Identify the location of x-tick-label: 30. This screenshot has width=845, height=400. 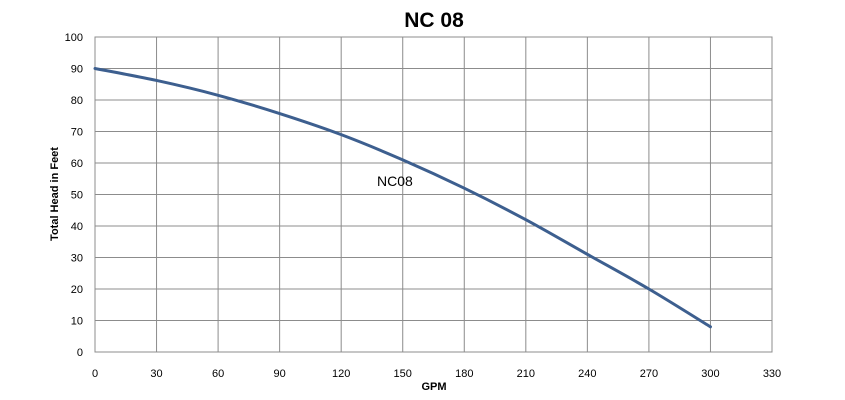
(156, 374).